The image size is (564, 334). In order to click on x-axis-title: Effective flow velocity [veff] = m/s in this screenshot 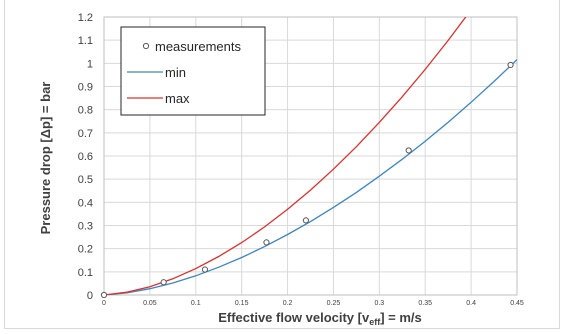, I will do `click(320, 318)`.